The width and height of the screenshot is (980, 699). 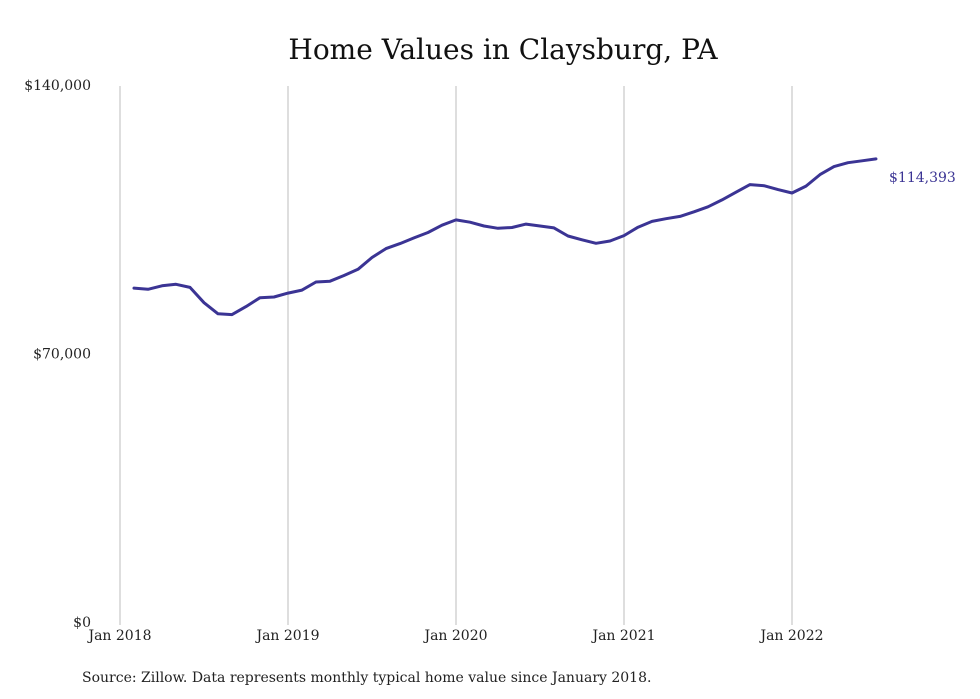 I want to click on y-axis-ticks: $0 $70,000 $140,000, so click(x=57, y=354).